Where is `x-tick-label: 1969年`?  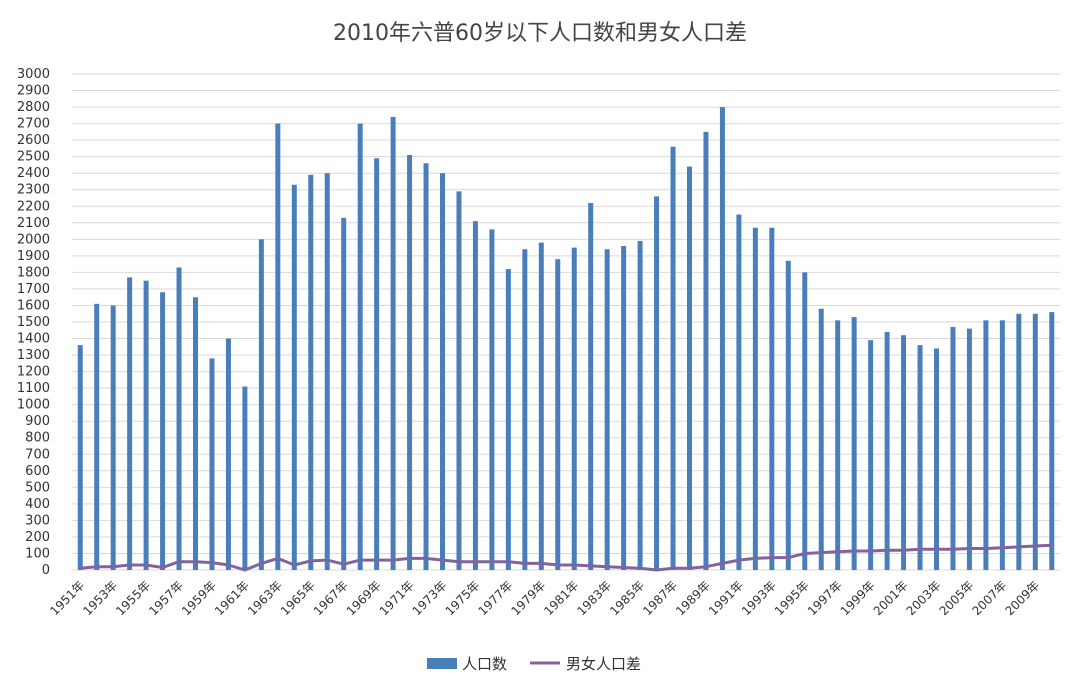
x-tick-label: 1969年 is located at coordinates (364, 598).